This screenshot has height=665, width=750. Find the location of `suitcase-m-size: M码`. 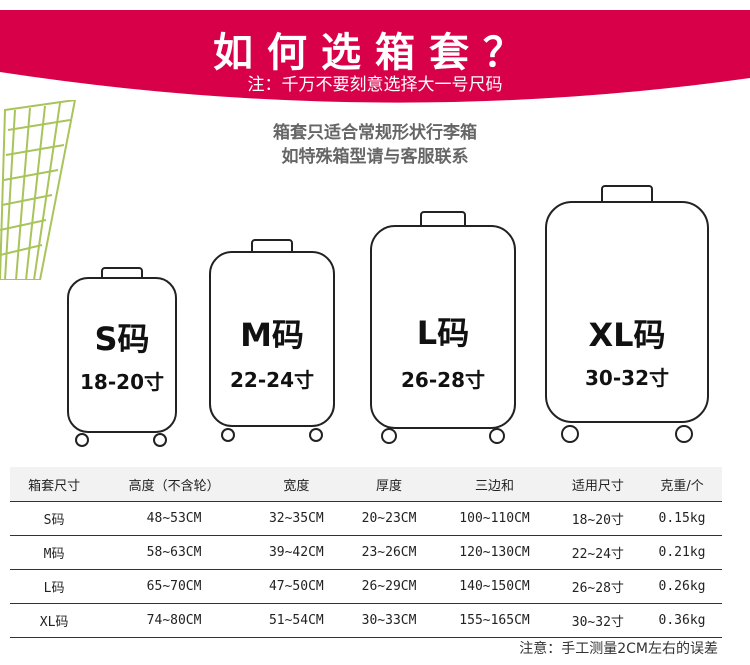

suitcase-m-size: M码 is located at coordinates (272, 335).